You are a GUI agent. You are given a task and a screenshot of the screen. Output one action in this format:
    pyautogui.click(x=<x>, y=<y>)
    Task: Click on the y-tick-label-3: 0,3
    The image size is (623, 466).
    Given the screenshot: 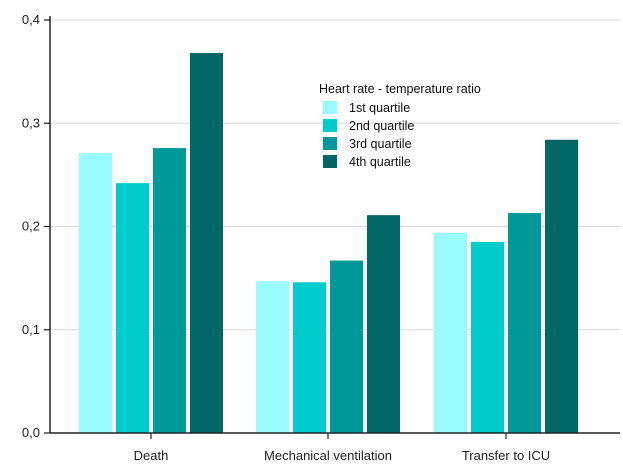 What is the action you would take?
    pyautogui.click(x=31, y=122)
    